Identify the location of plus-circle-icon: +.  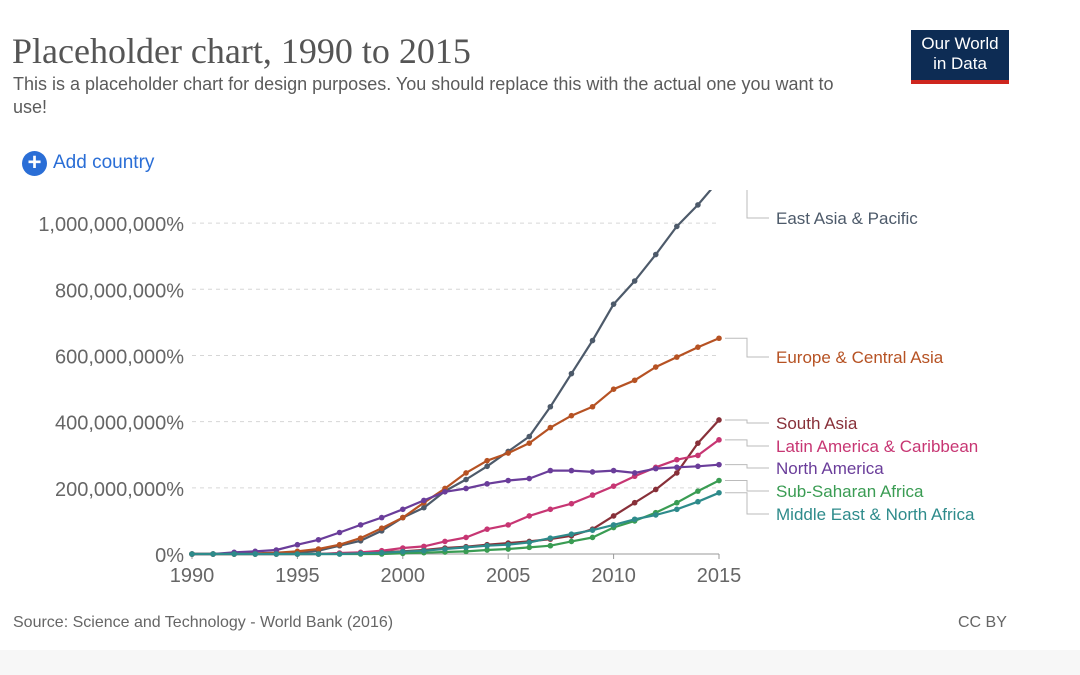
(34, 163).